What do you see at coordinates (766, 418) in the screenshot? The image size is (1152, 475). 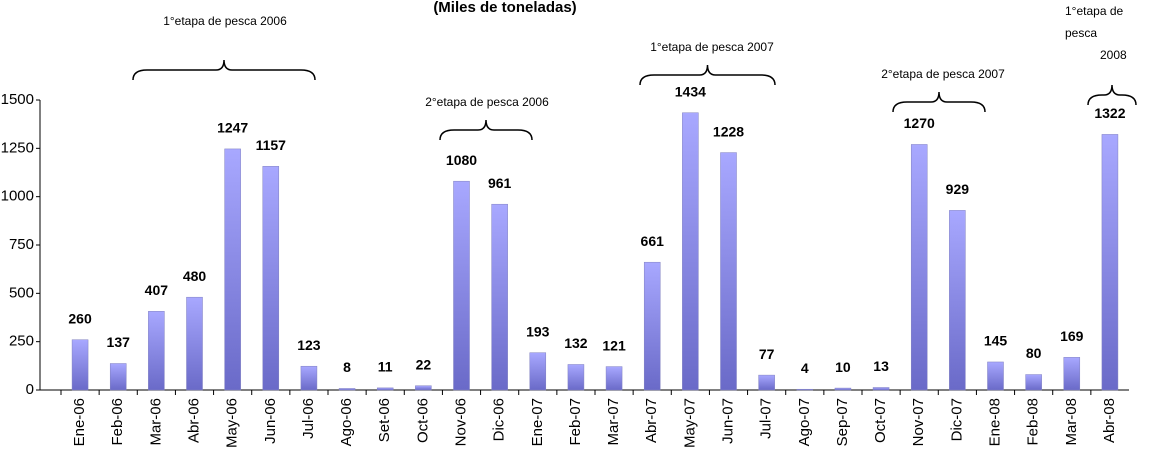 I see `x-tick-label: Jul-07` at bounding box center [766, 418].